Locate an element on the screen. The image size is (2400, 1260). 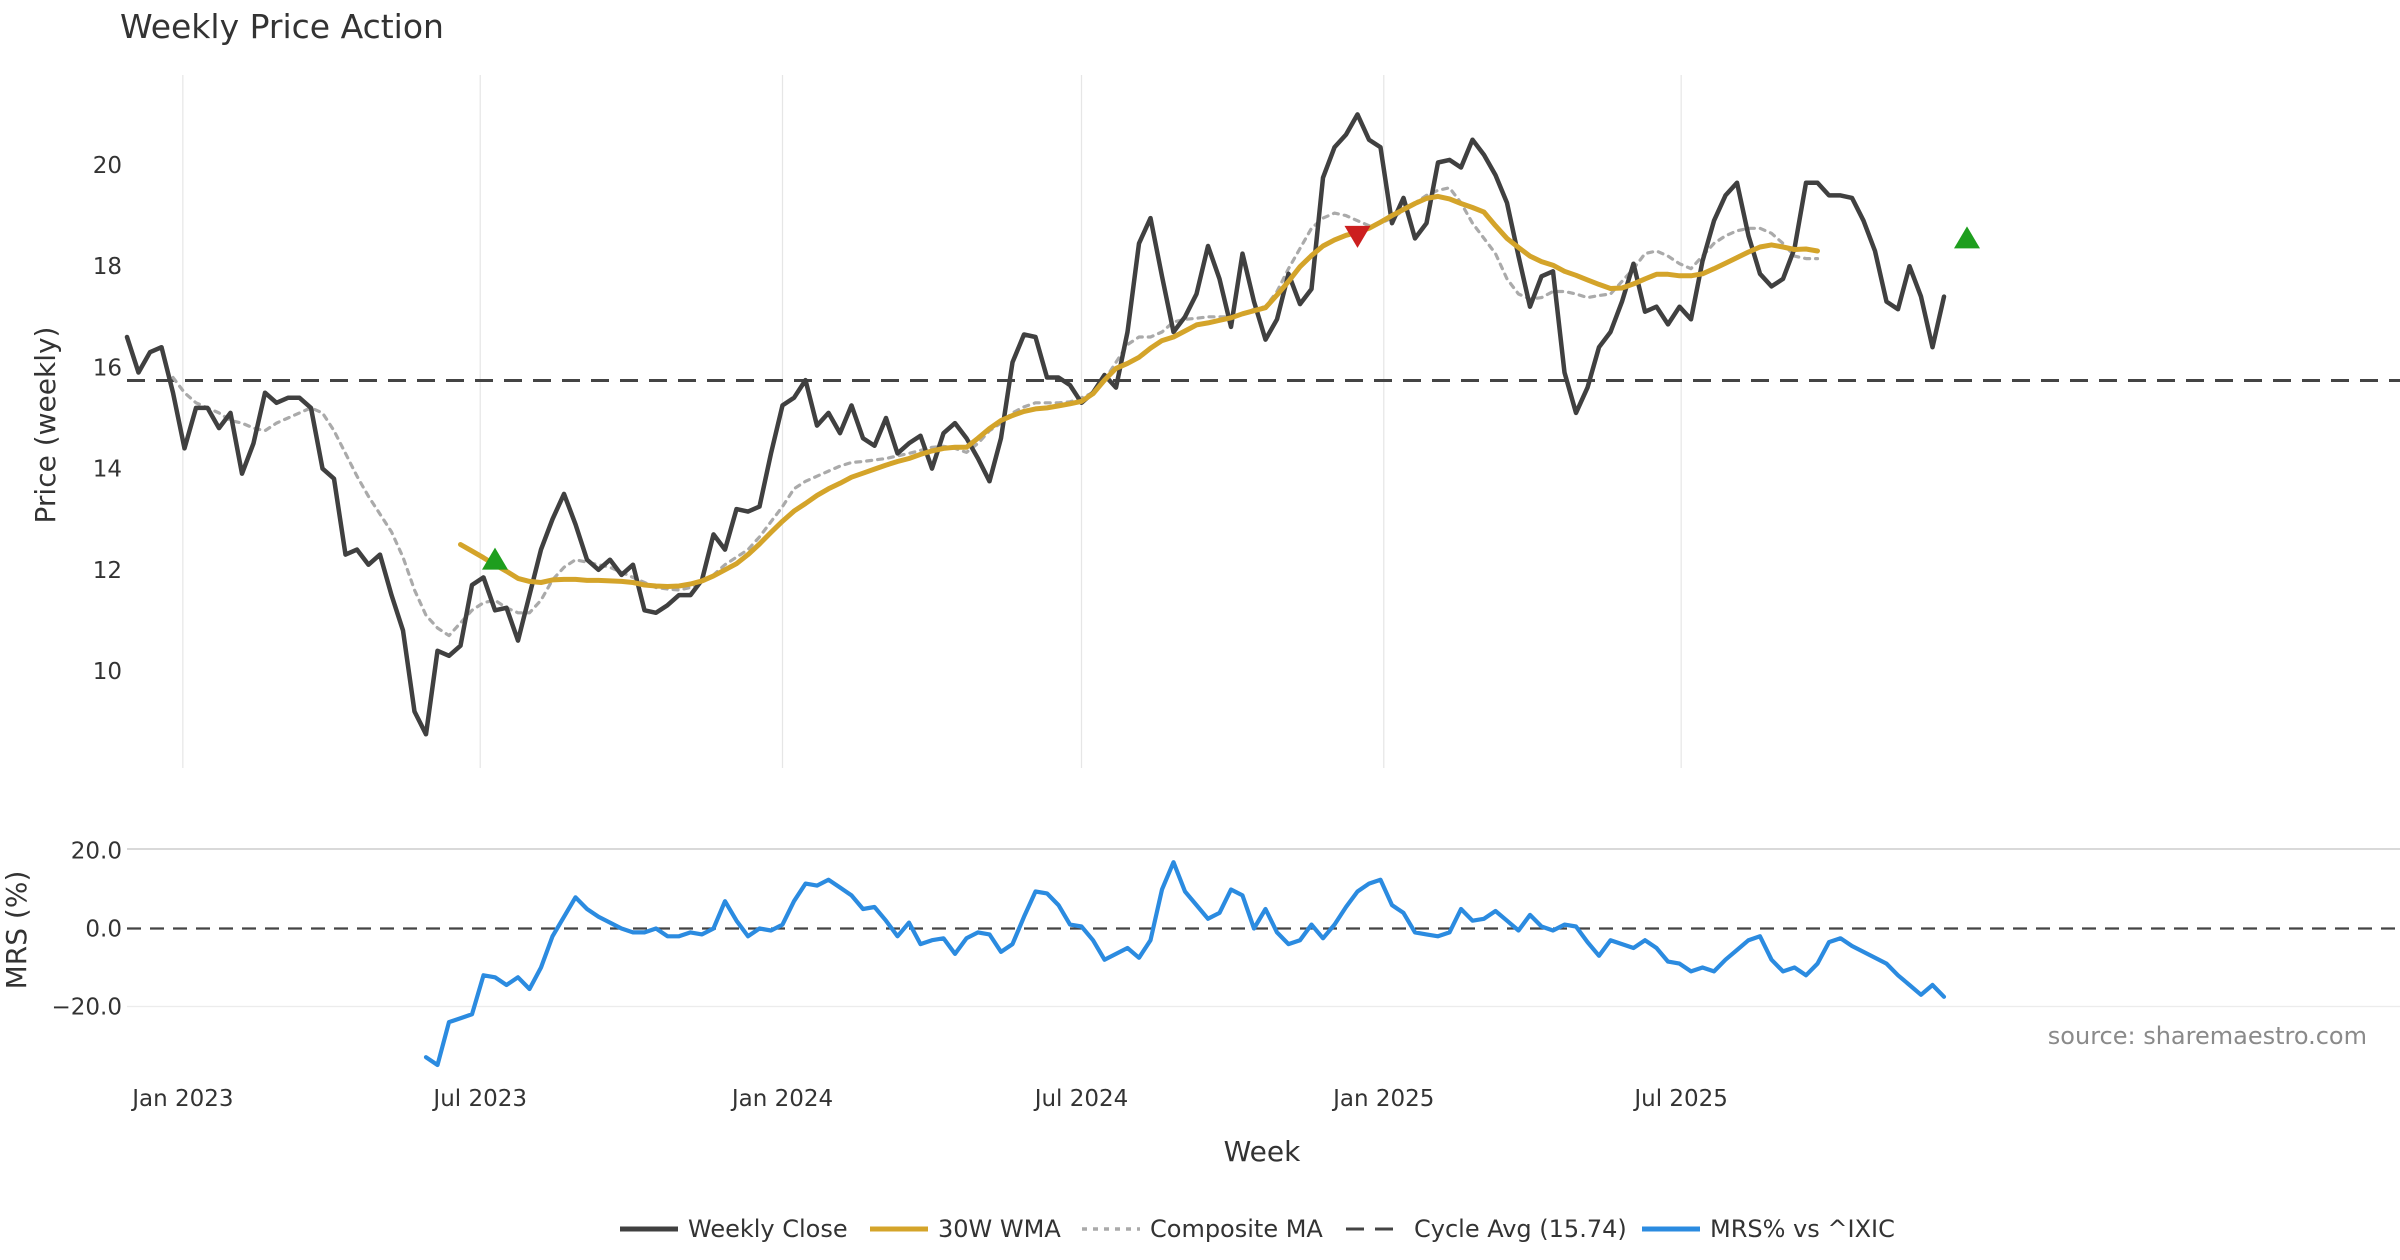
legend-item: MRS% vs ^IXIC is located at coordinates (1768, 1229).